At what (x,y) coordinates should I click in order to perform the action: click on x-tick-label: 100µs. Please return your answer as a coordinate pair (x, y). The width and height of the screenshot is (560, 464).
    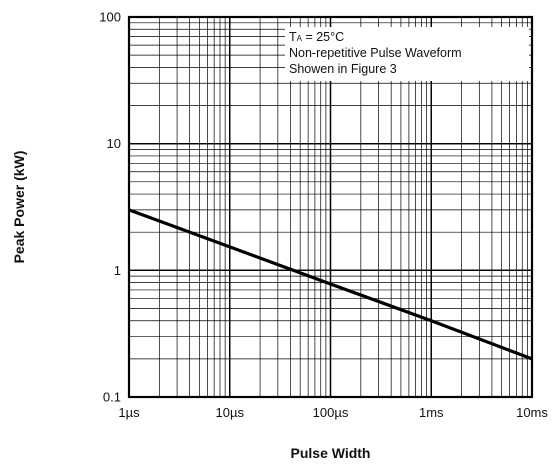
    Looking at the image, I should click on (331, 412).